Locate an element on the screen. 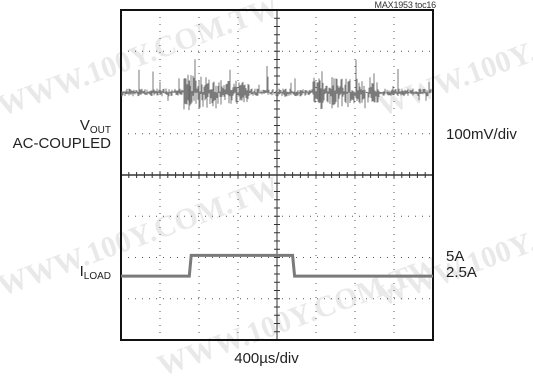  iload-label-sub: LOAD is located at coordinates (97, 276).